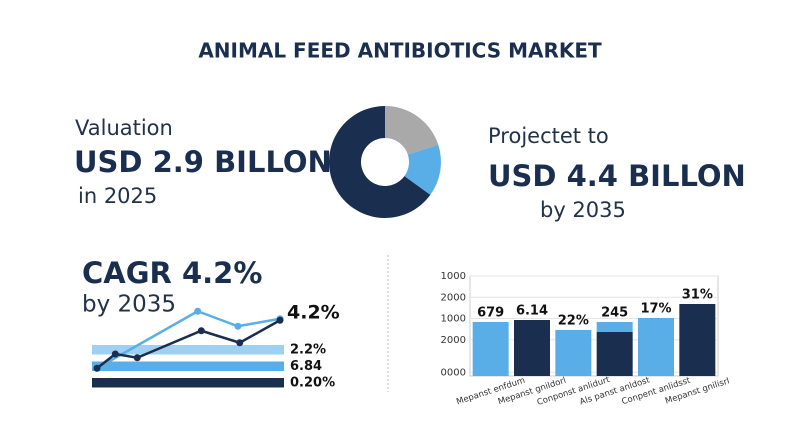 This screenshot has width=800, height=436. Describe the element at coordinates (573, 321) in the screenshot. I see `bar-annotation: 22%` at that location.